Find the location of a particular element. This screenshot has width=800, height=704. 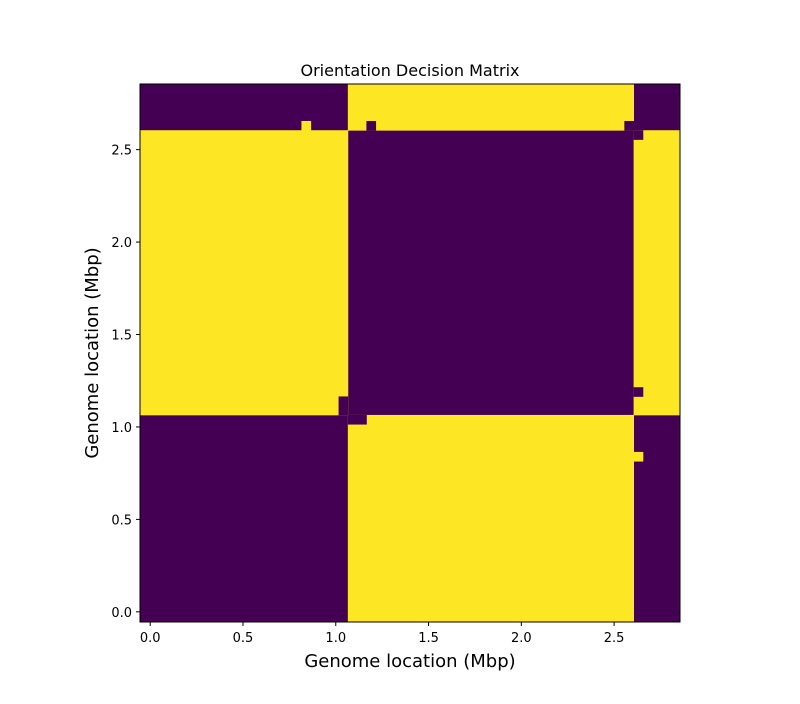

patch-g is located at coordinates (638, 392).